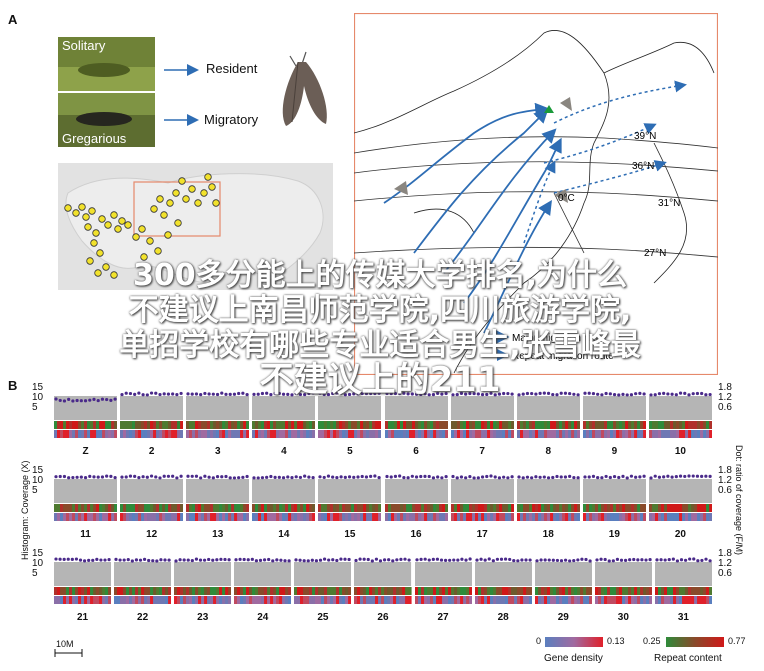 The width and height of the screenshot is (764, 671). Describe the element at coordinates (669, 203) in the screenshot. I see `lat-31-label: 31°N` at that location.